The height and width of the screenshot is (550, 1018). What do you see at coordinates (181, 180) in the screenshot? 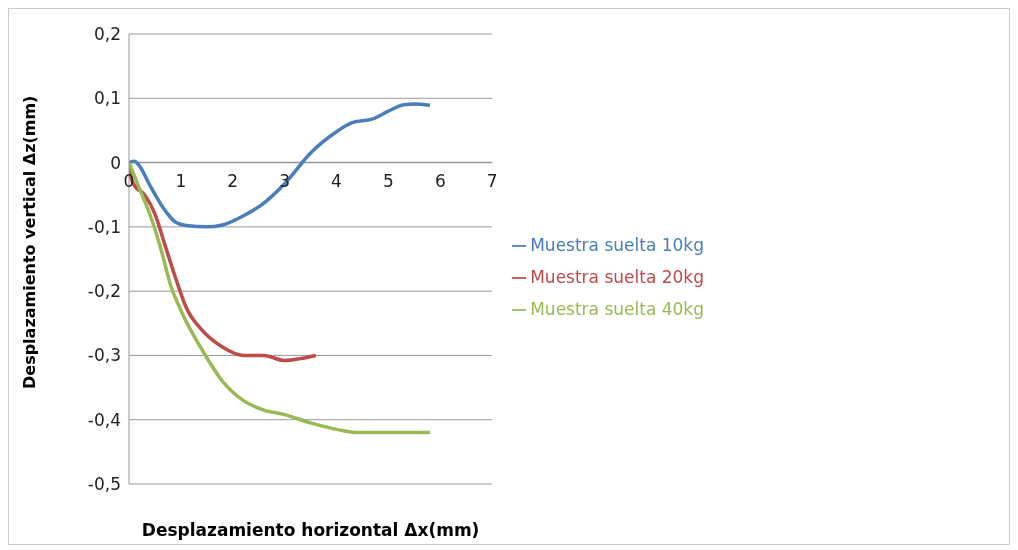
I see `x-tick-label: 1` at bounding box center [181, 180].